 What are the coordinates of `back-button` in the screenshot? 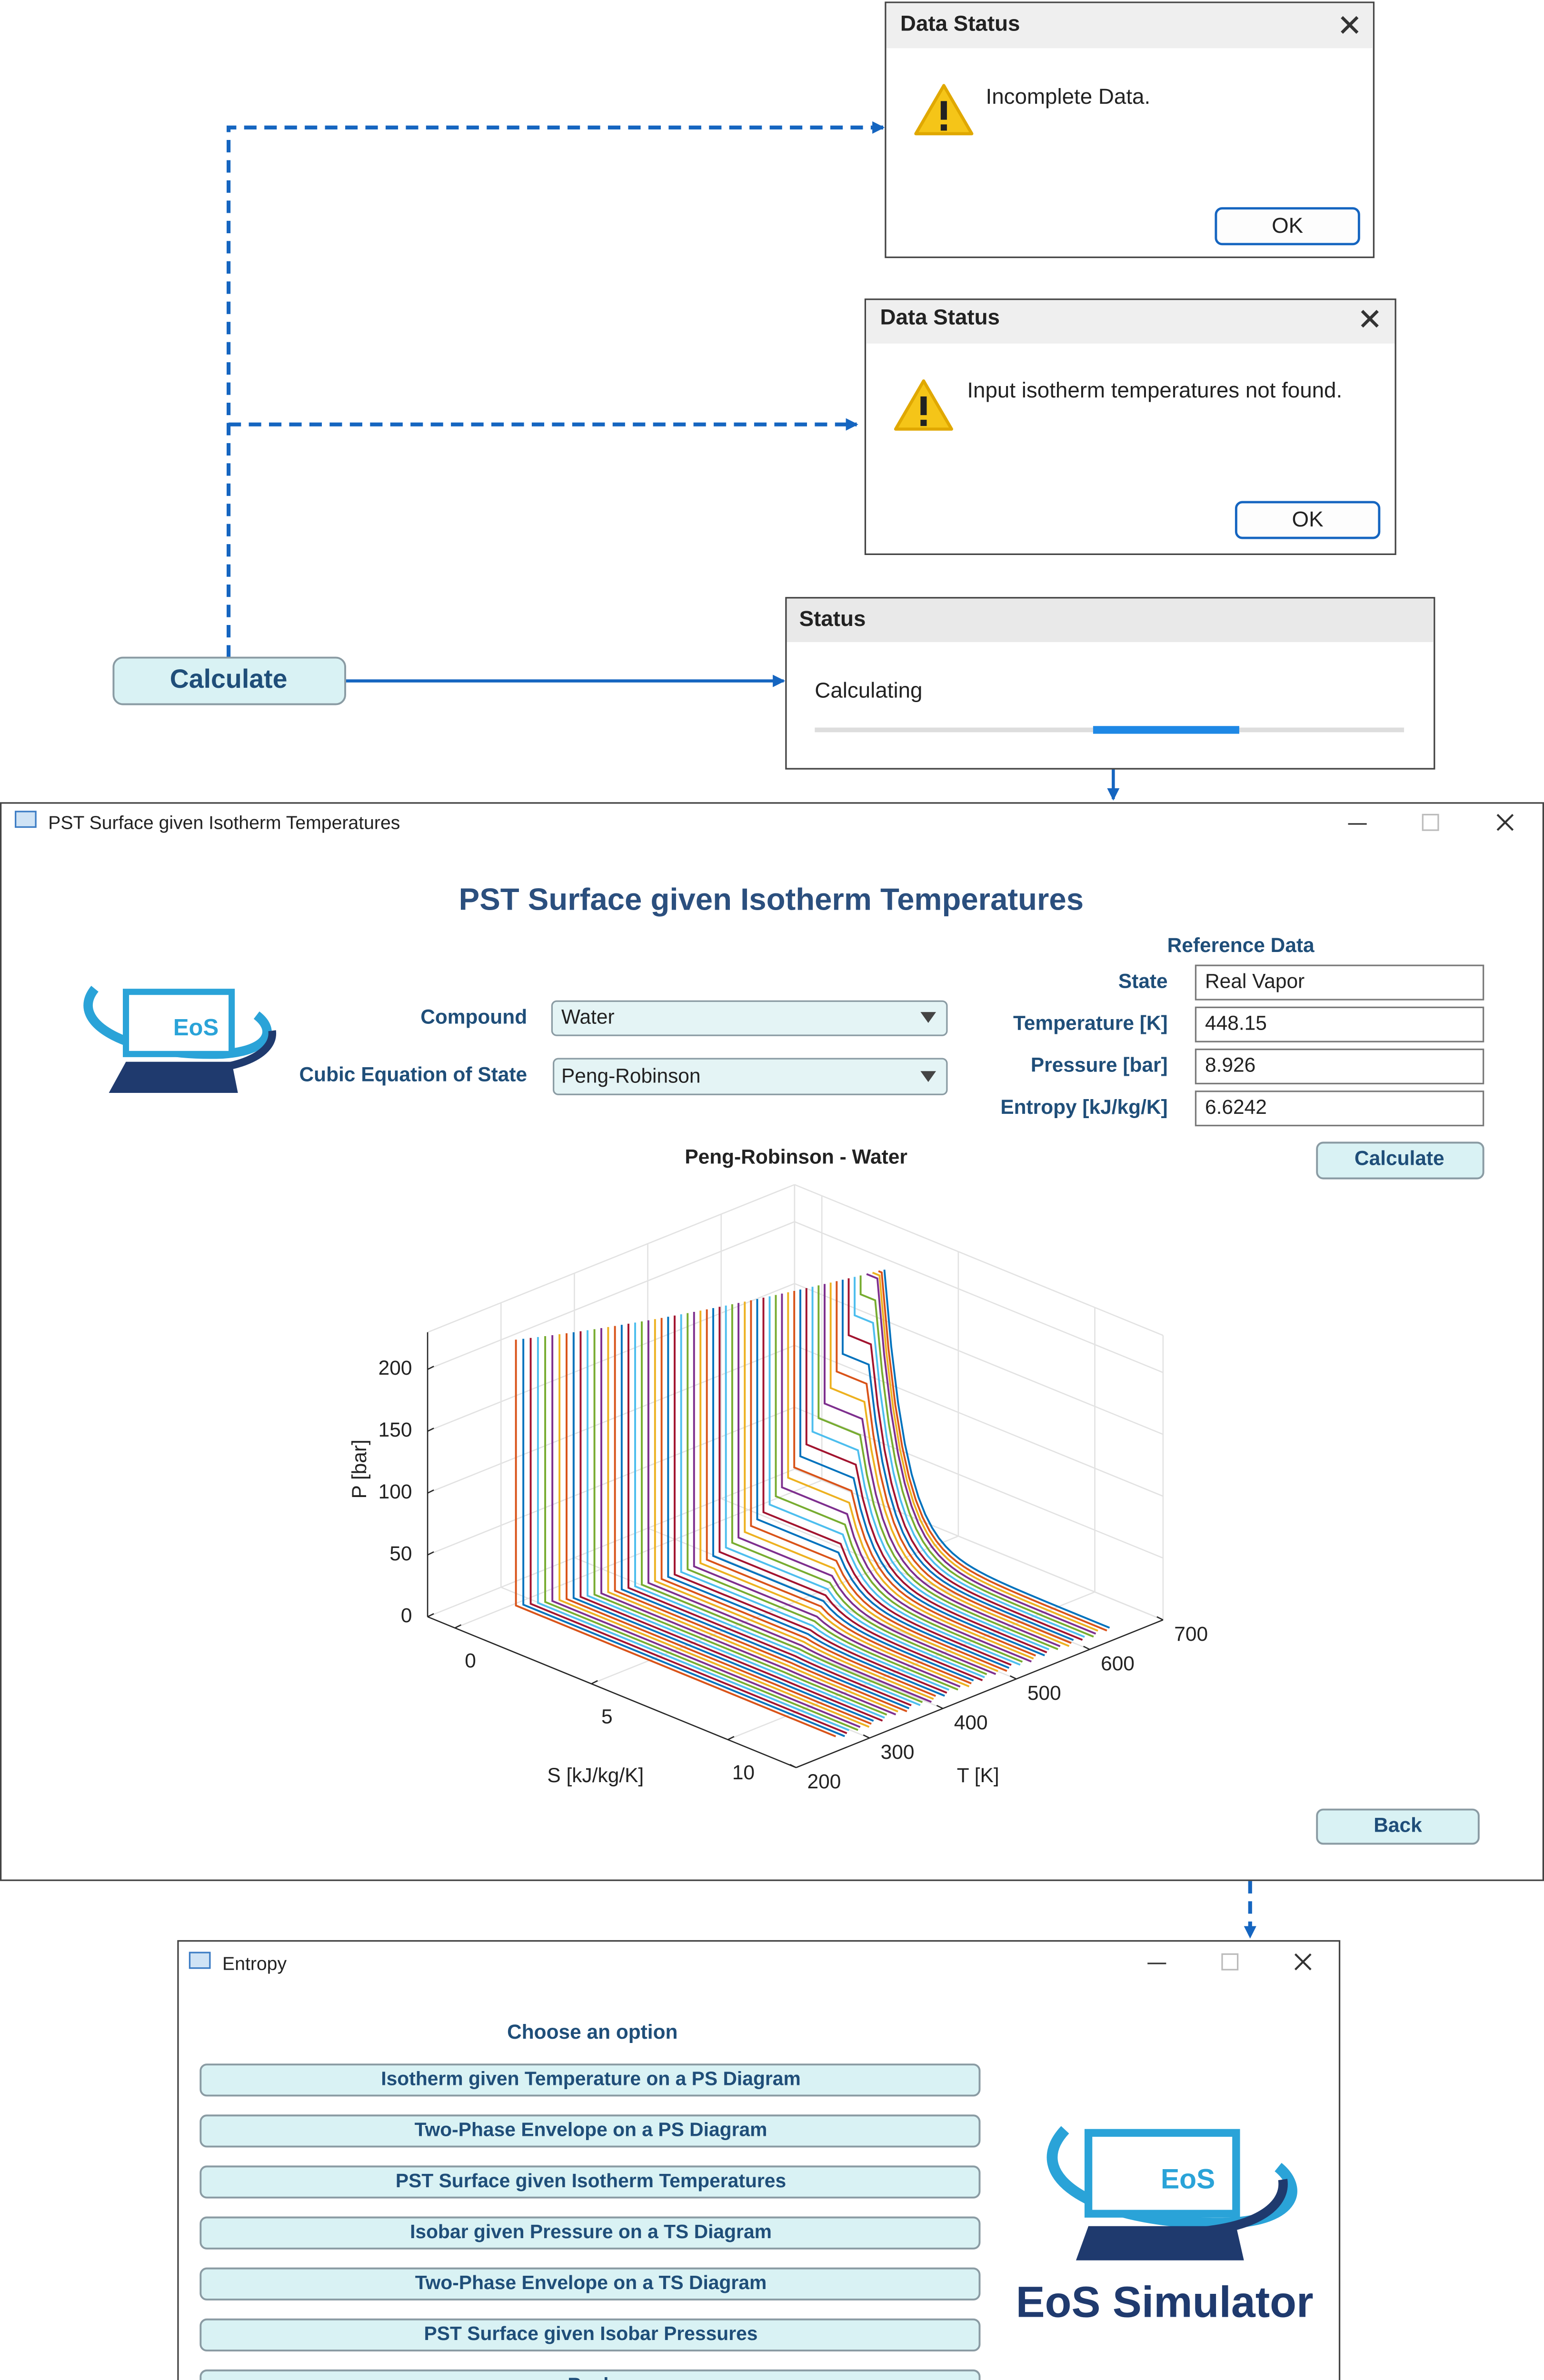 It's located at (1398, 1826).